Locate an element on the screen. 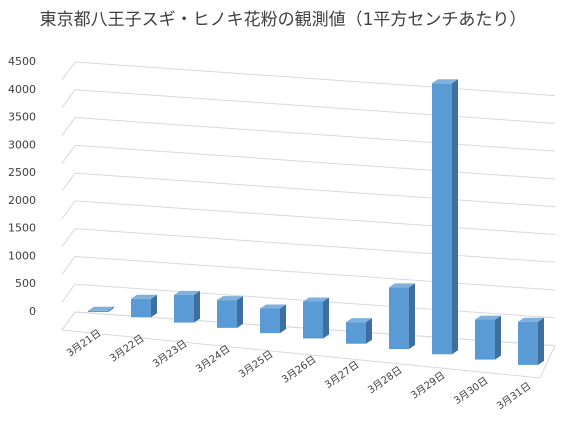 The image size is (567, 426). y-tick-label: 0 is located at coordinates (32, 311).